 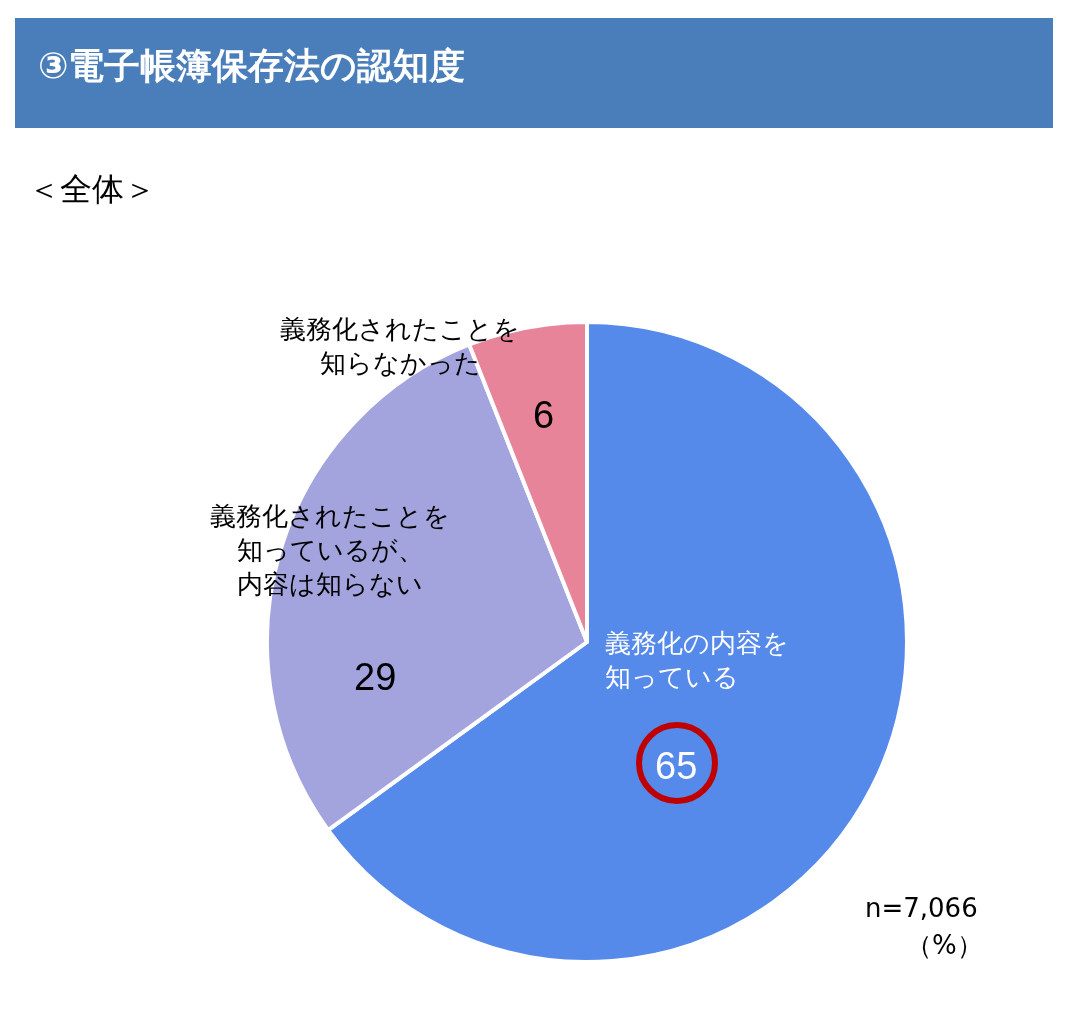 I want to click on text: n=7,066, so click(x=921, y=908).